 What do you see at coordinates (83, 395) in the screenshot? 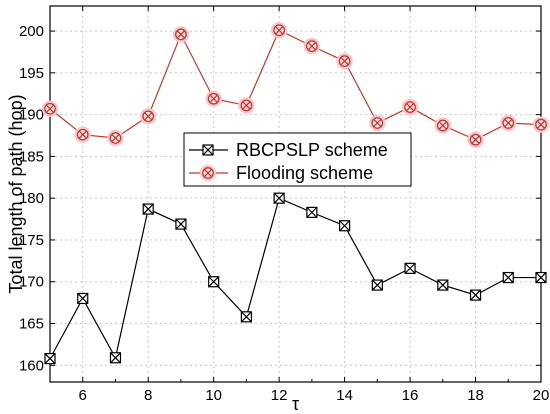
I see `x-tick-label: 6` at bounding box center [83, 395].